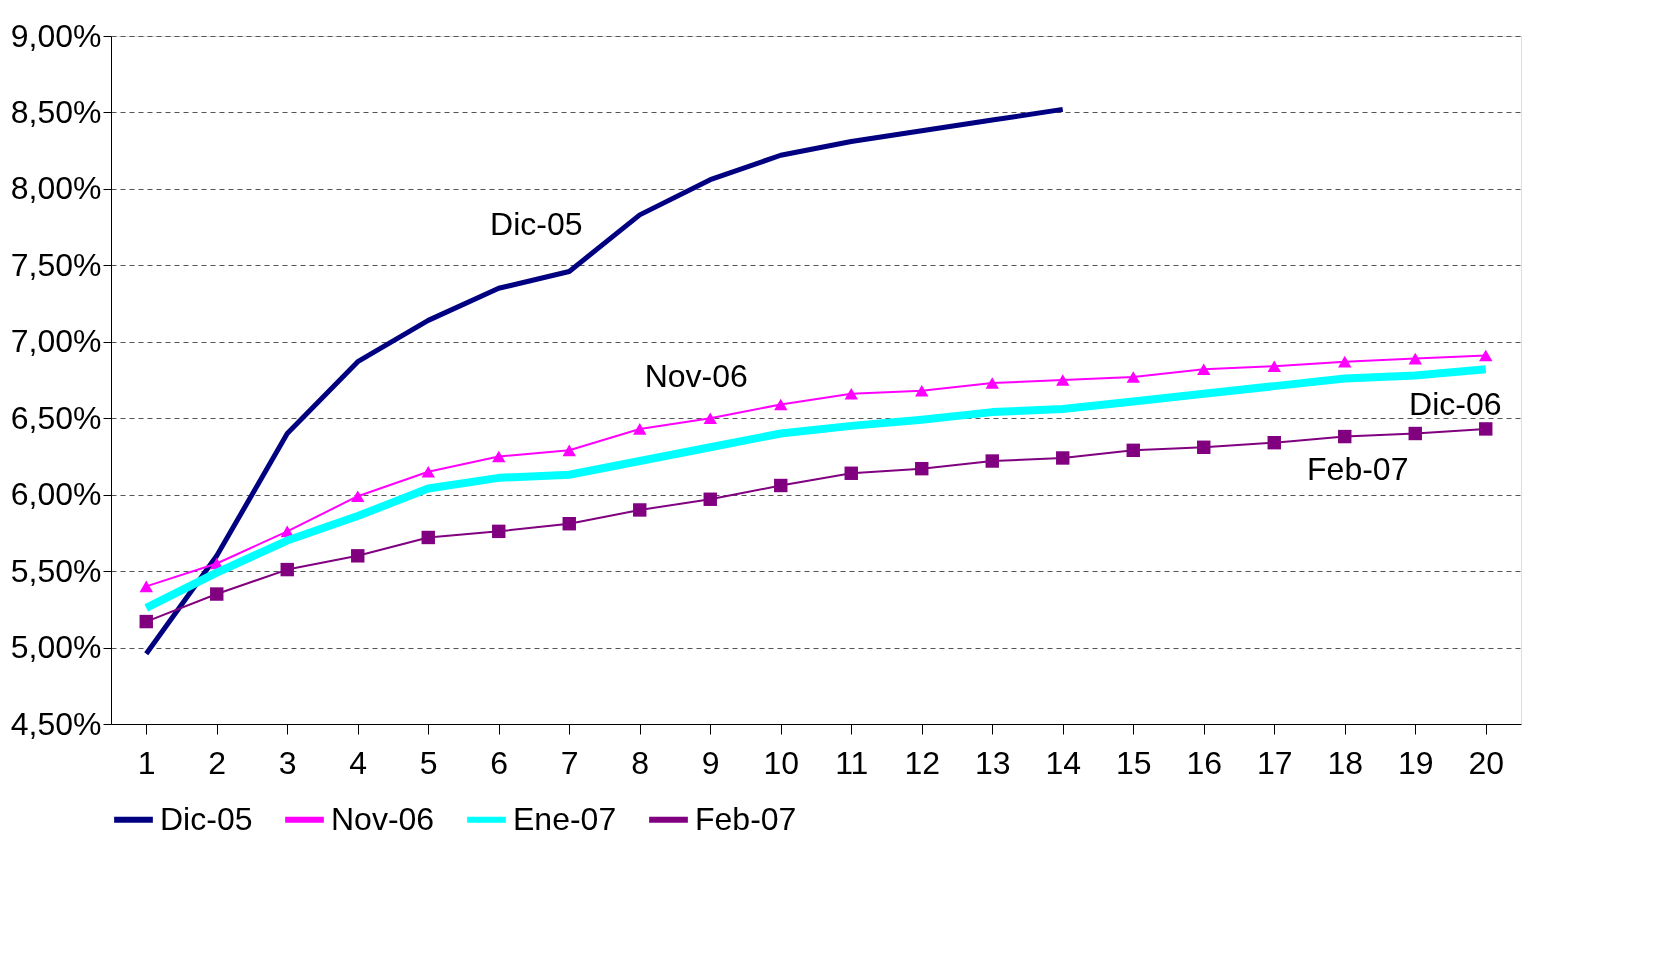 Image resolution: width=1666 pixels, height=955 pixels. Describe the element at coordinates (383, 818) in the screenshot. I see `legend-label: Nov-06` at that location.